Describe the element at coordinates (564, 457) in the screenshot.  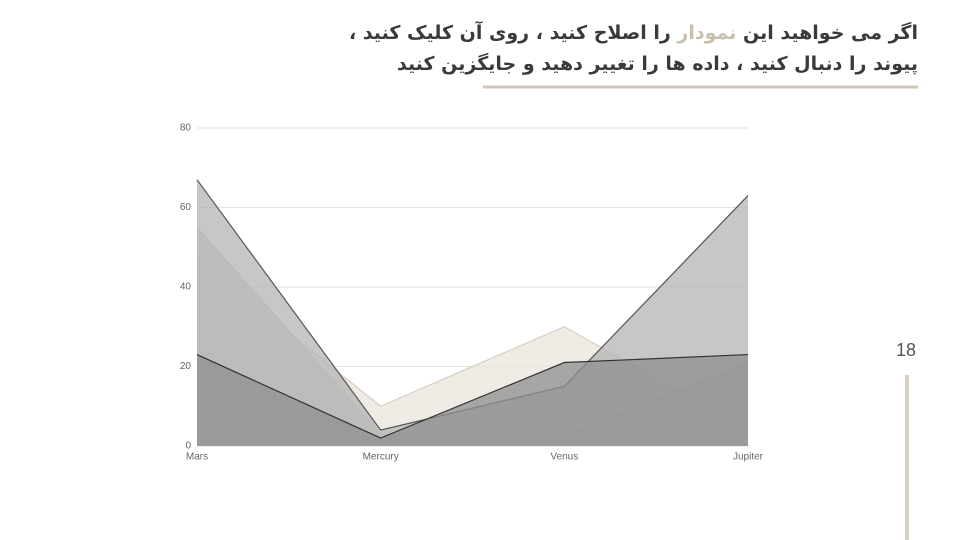
I see `x-tick-label: Venus` at that location.